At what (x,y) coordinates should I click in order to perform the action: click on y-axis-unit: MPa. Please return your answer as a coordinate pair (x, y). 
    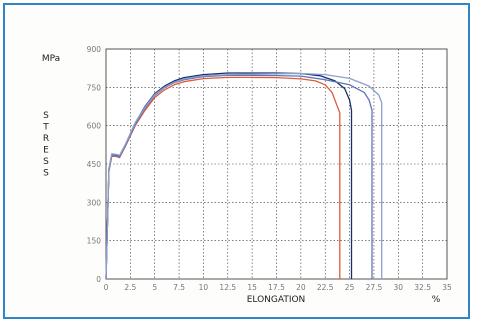
    Looking at the image, I should click on (51, 59).